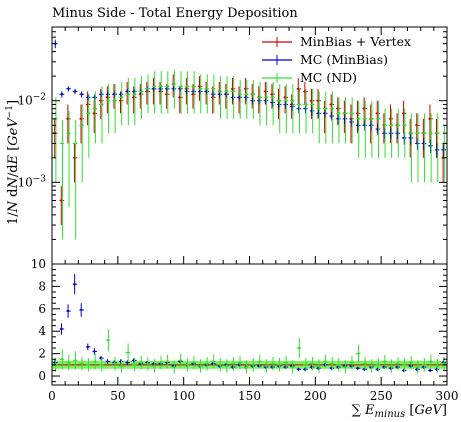 The image size is (461, 422). What do you see at coordinates (42, 309) in the screenshot?
I see `ratio-y-tick-label: 6` at bounding box center [42, 309].